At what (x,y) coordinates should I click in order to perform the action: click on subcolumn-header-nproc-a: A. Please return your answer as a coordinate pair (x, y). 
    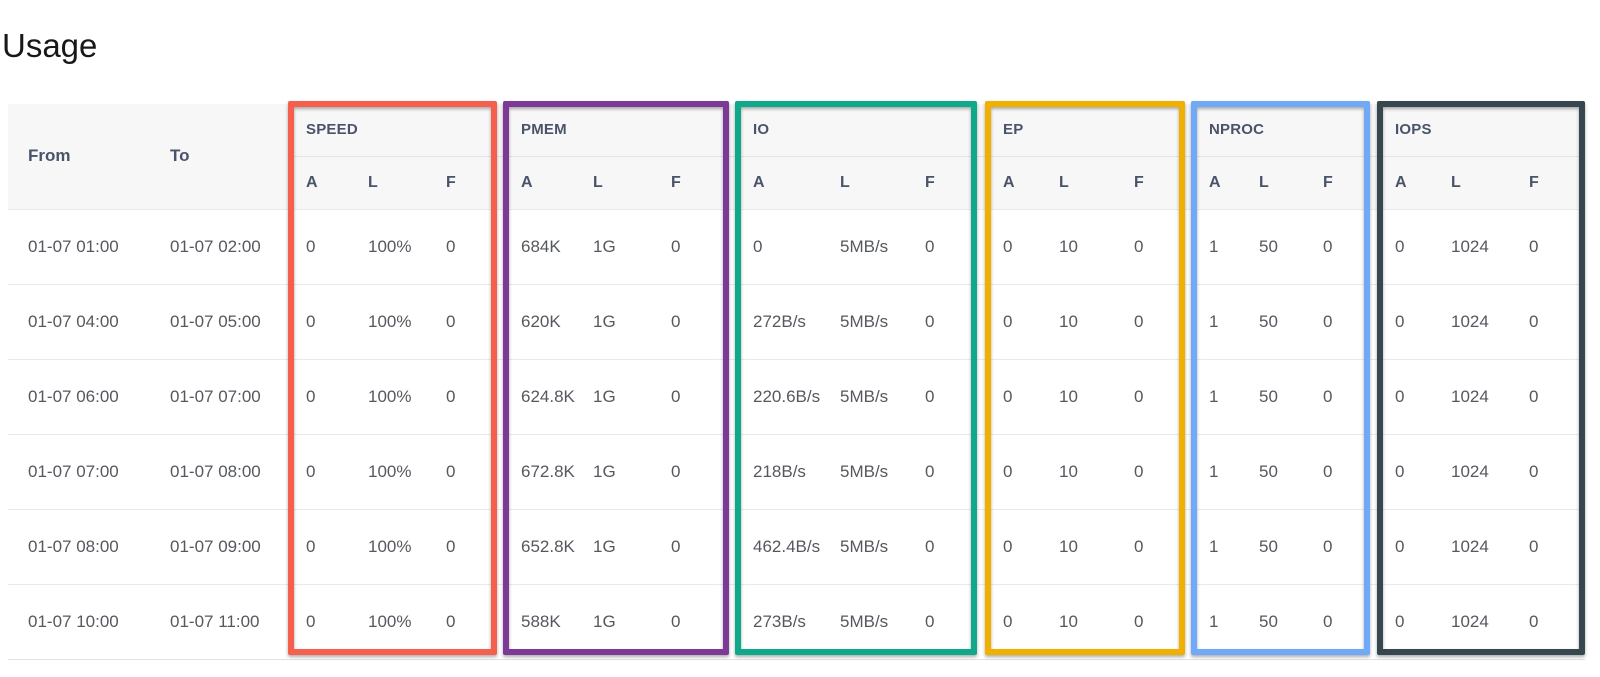
    Looking at the image, I should click on (1220, 182).